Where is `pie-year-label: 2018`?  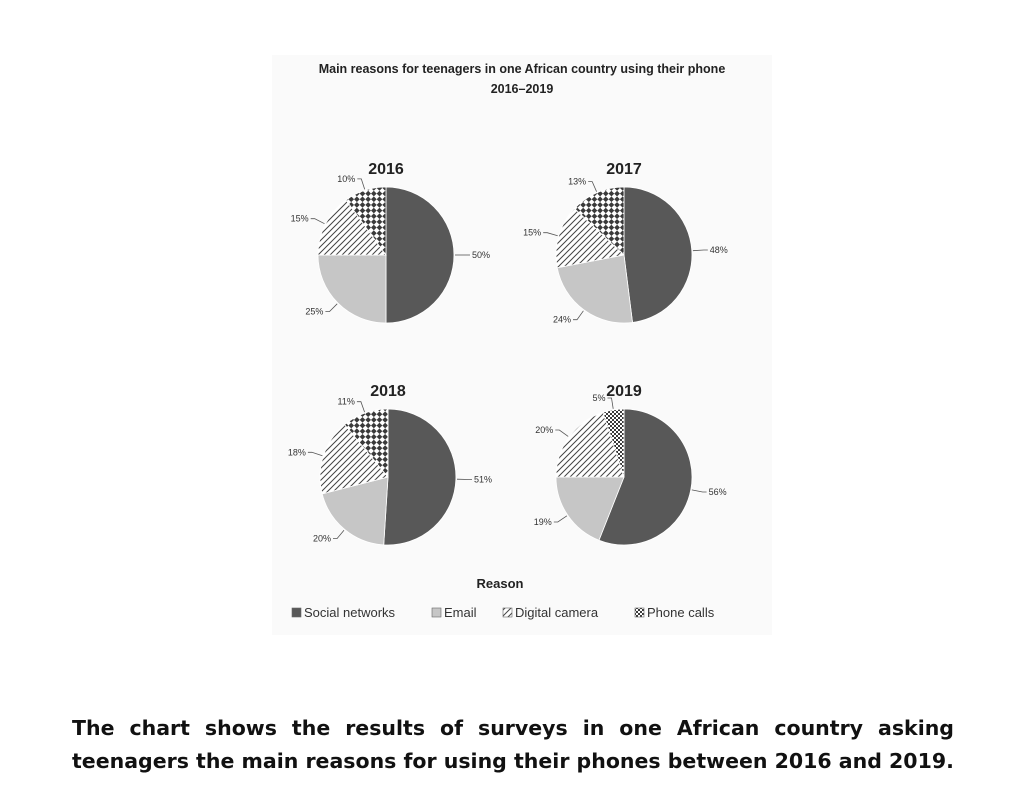 pie-year-label: 2018 is located at coordinates (388, 391).